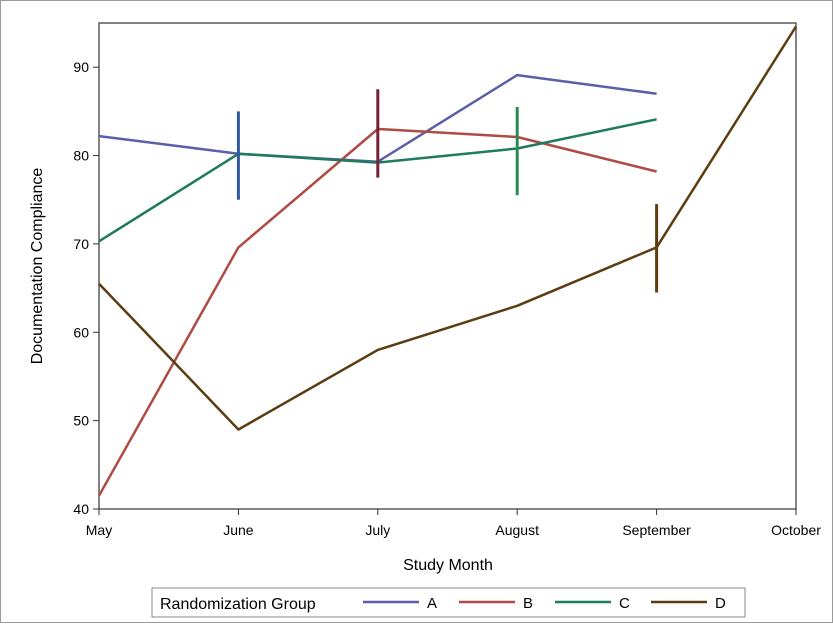  What do you see at coordinates (81, 67) in the screenshot?
I see `y-tick-label: 90` at bounding box center [81, 67].